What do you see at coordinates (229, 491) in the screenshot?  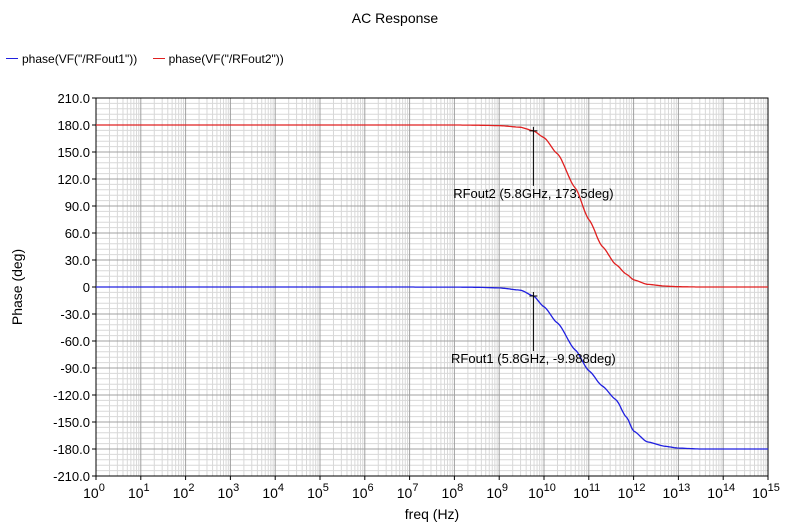 I see `x-tick-label: 10³` at bounding box center [229, 491].